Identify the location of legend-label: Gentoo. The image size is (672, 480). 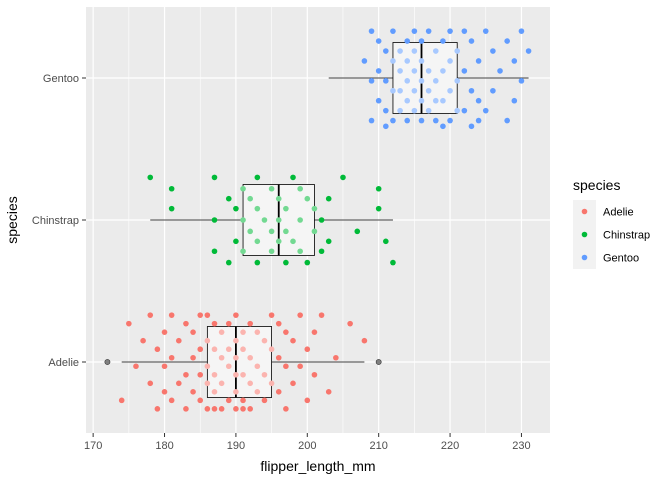
(621, 259).